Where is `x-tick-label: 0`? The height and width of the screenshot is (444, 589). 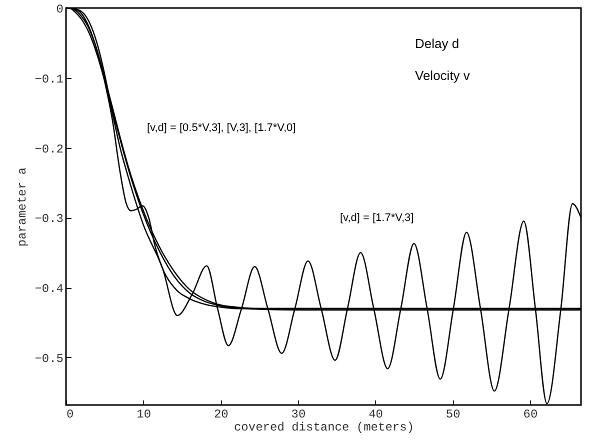
x-tick-label: 0 is located at coordinates (70, 415).